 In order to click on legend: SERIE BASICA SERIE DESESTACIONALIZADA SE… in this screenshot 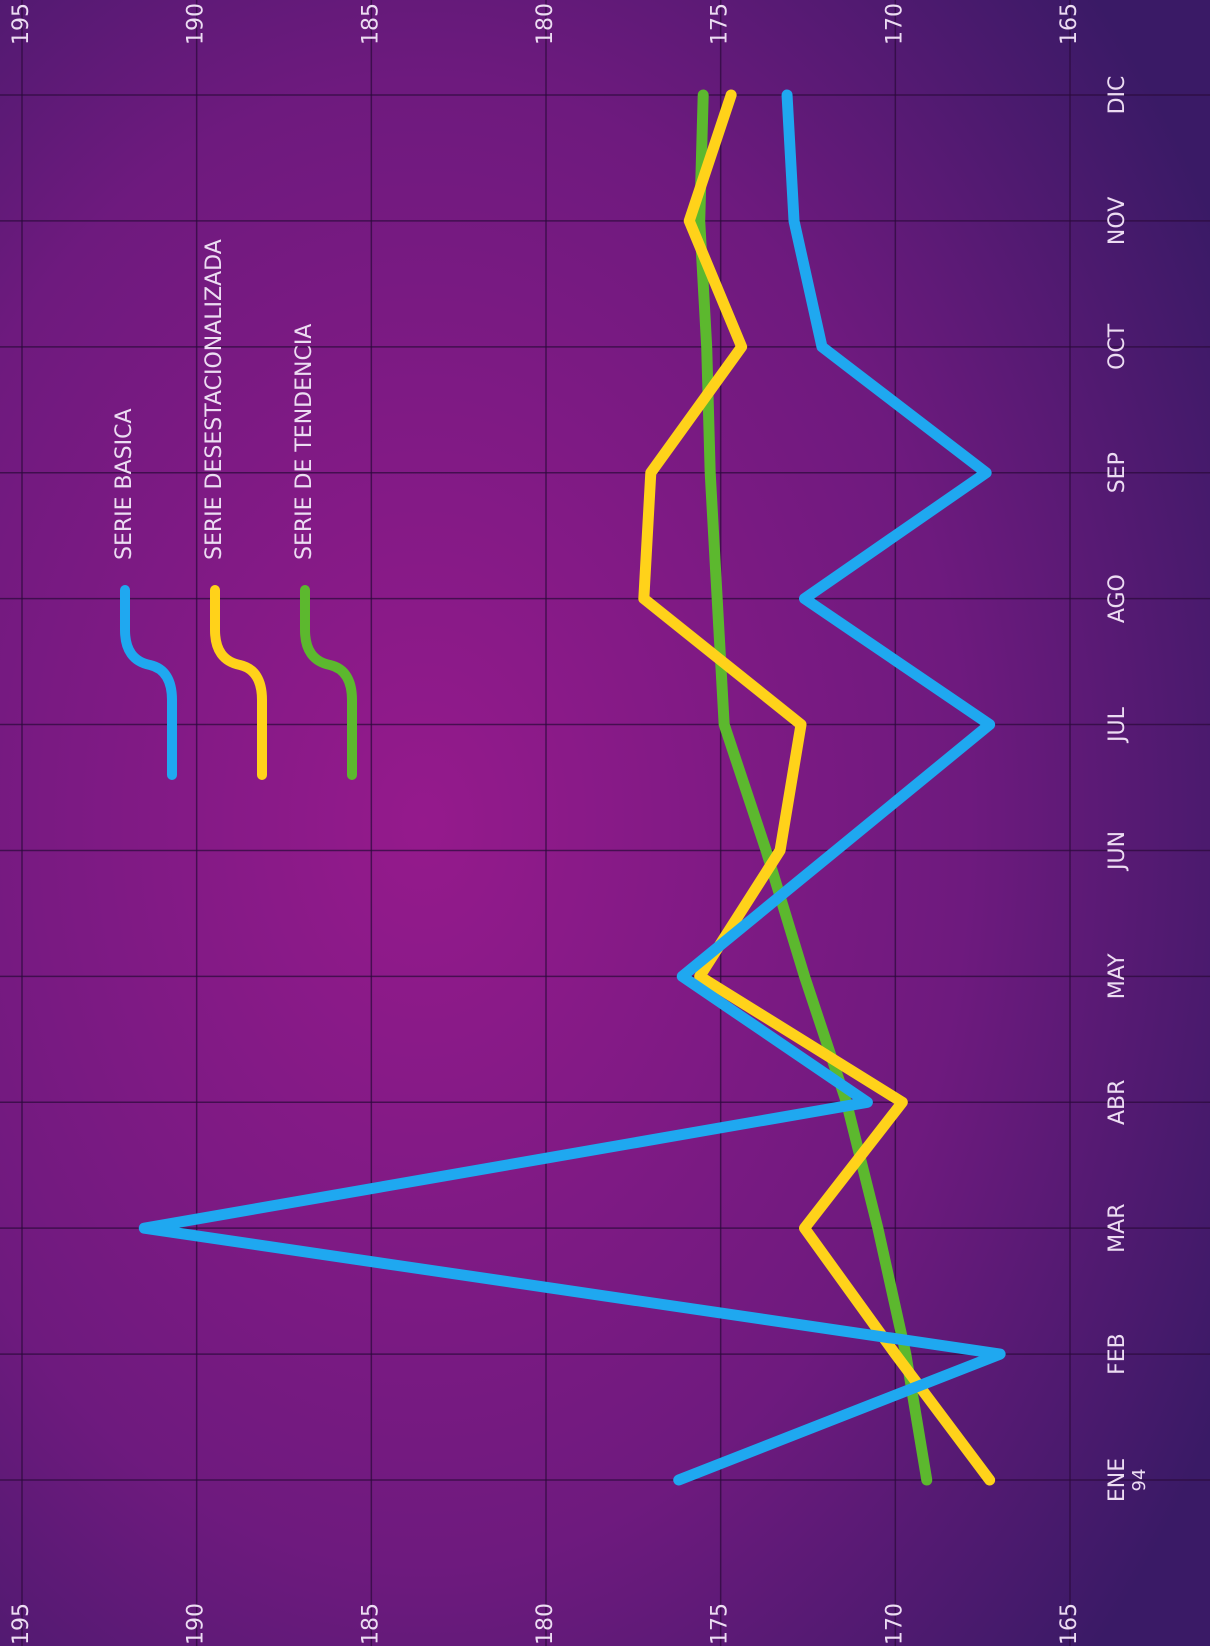, I will do `click(234, 509)`.